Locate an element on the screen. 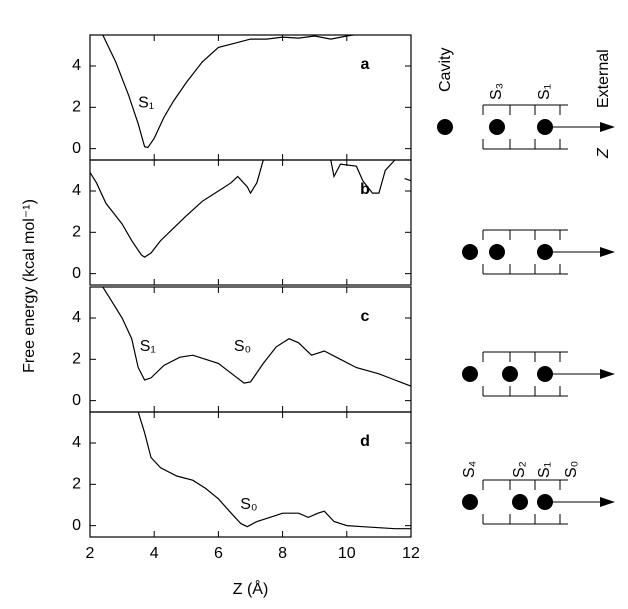  x-tick-label: 6 is located at coordinates (218, 553).